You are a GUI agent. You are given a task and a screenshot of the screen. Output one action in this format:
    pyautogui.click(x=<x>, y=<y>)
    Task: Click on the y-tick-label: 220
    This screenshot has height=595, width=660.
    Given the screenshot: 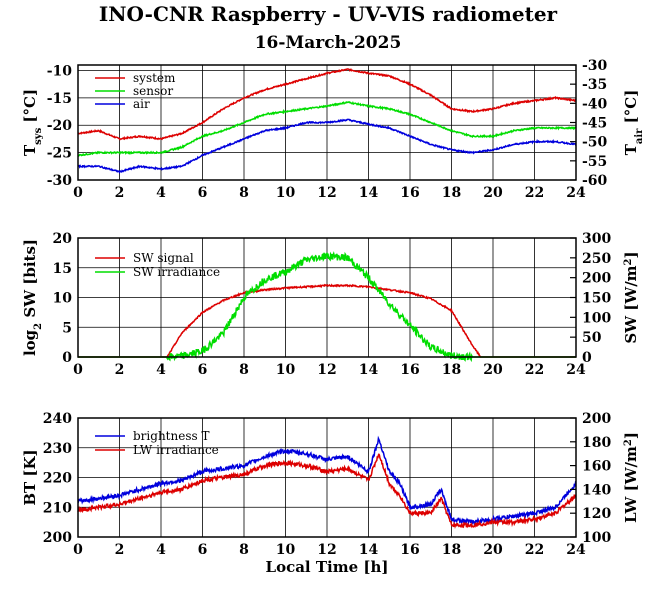 What is the action you would take?
    pyautogui.click(x=57, y=479)
    